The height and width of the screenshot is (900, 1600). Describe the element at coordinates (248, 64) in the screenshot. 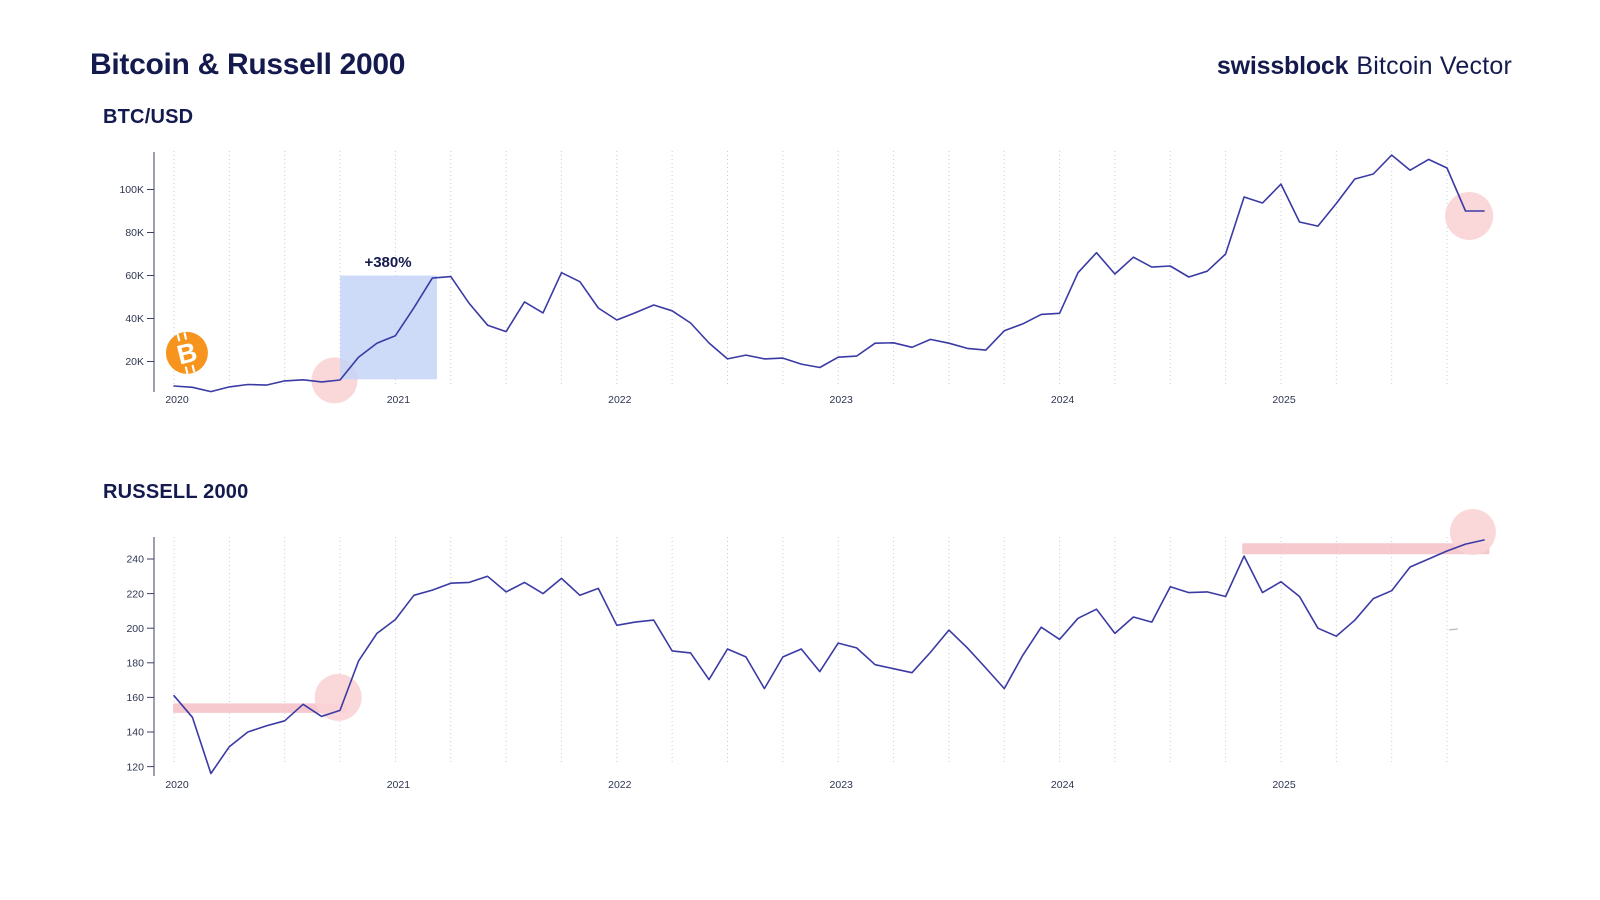

I see `page-title: Bitcoin & Russell 2000` at that location.